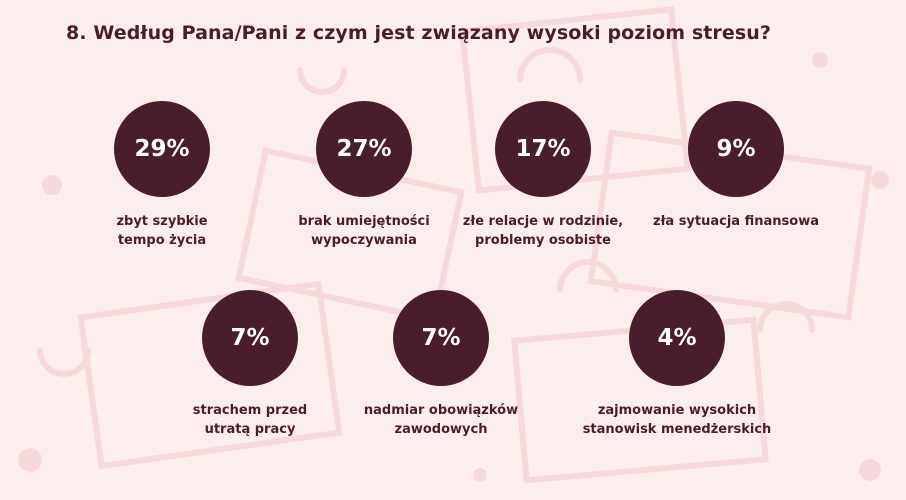  What do you see at coordinates (364, 221) in the screenshot?
I see `stat-label-line: brak umiejętności` at bounding box center [364, 221].